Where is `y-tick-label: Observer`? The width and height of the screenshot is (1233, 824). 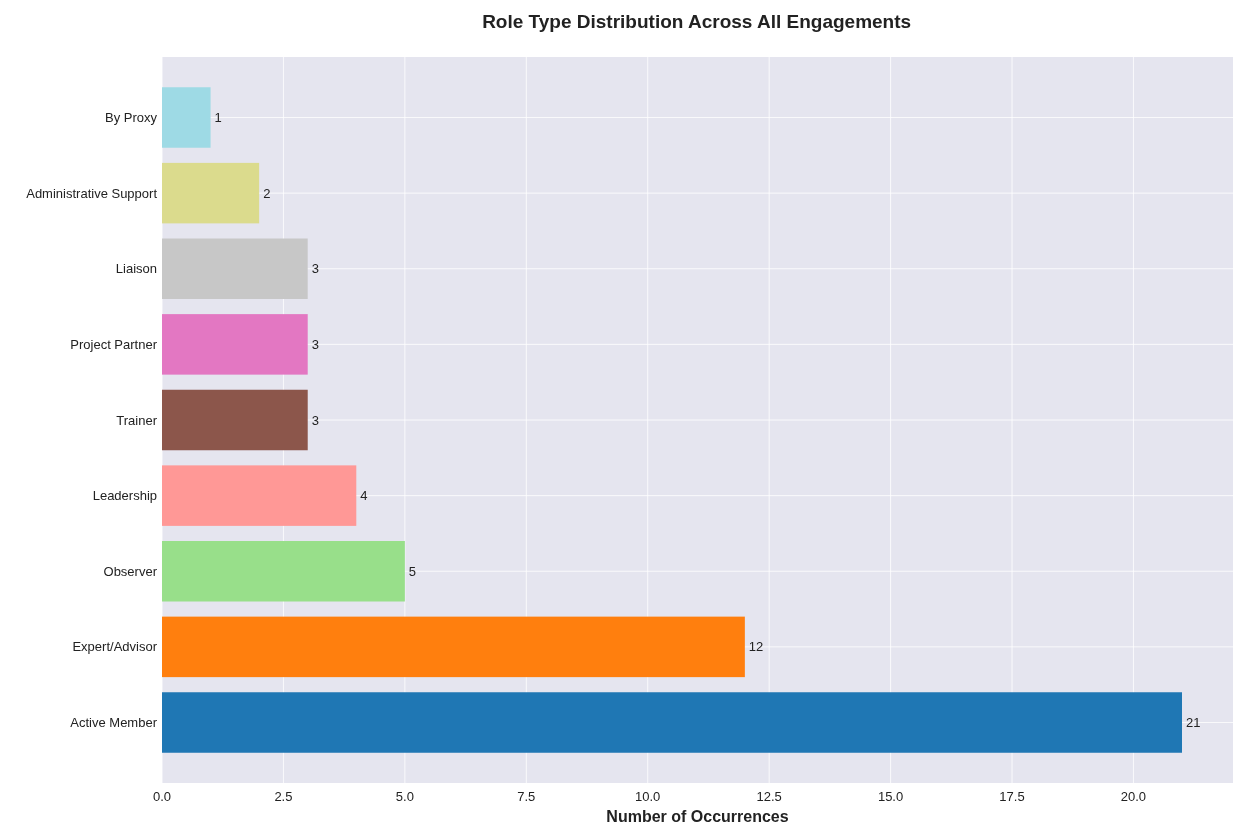
y-tick-label: Observer is located at coordinates (130, 571).